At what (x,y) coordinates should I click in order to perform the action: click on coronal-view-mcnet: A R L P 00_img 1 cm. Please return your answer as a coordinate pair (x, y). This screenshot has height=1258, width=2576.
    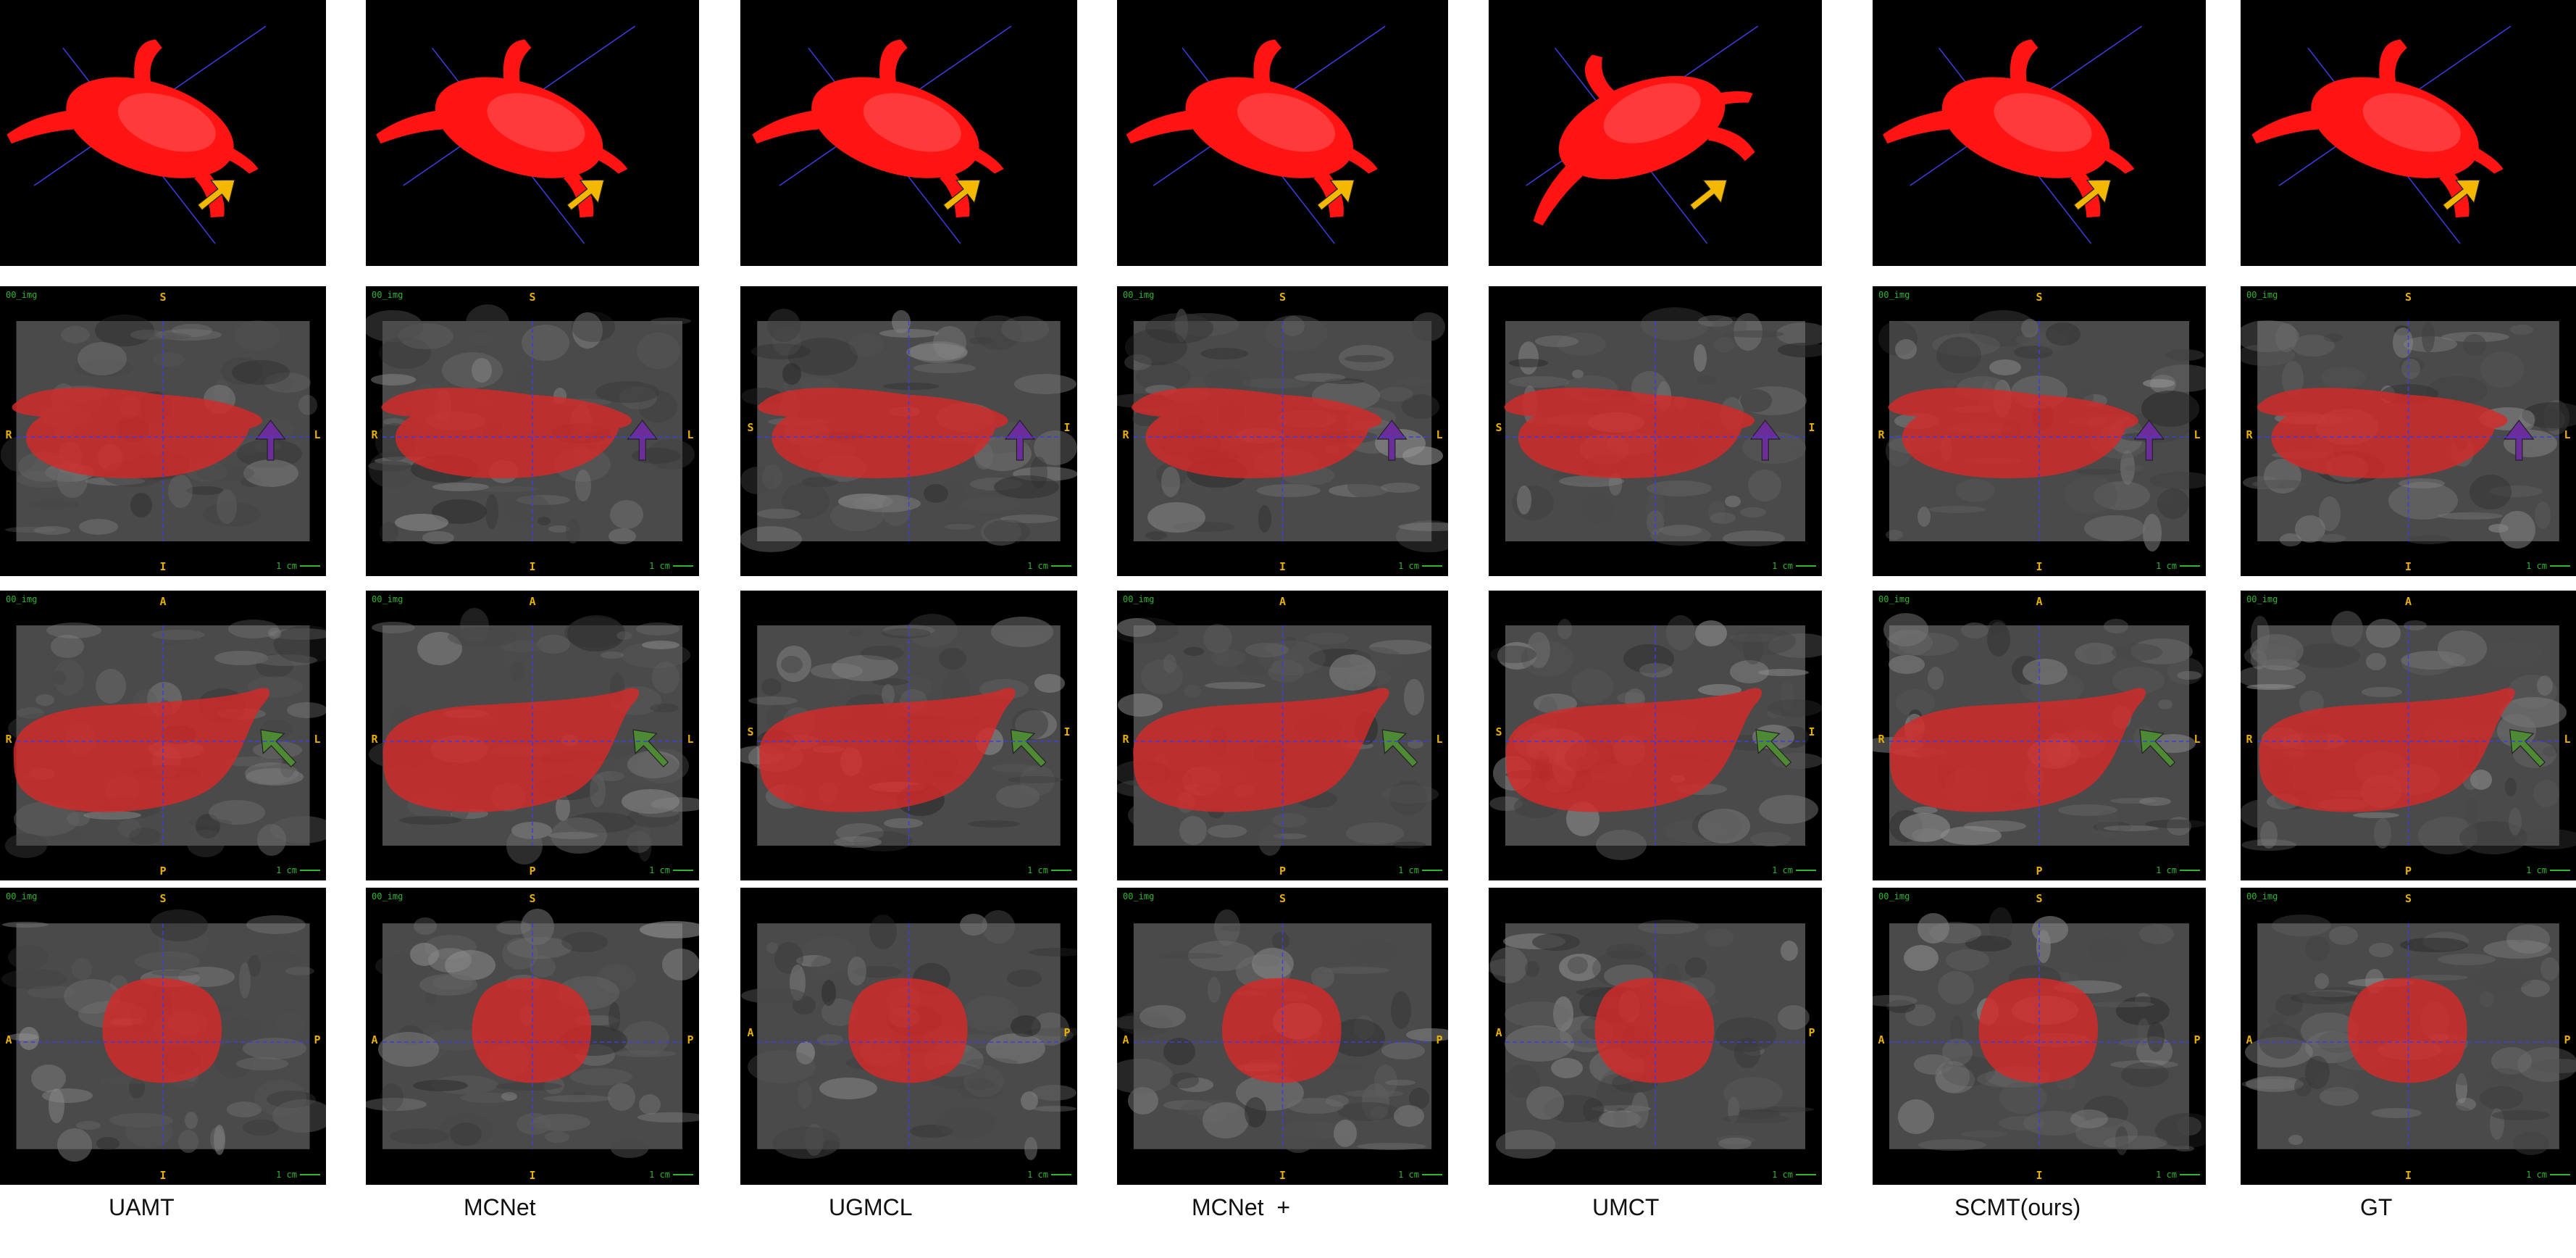
    Looking at the image, I should click on (532, 735).